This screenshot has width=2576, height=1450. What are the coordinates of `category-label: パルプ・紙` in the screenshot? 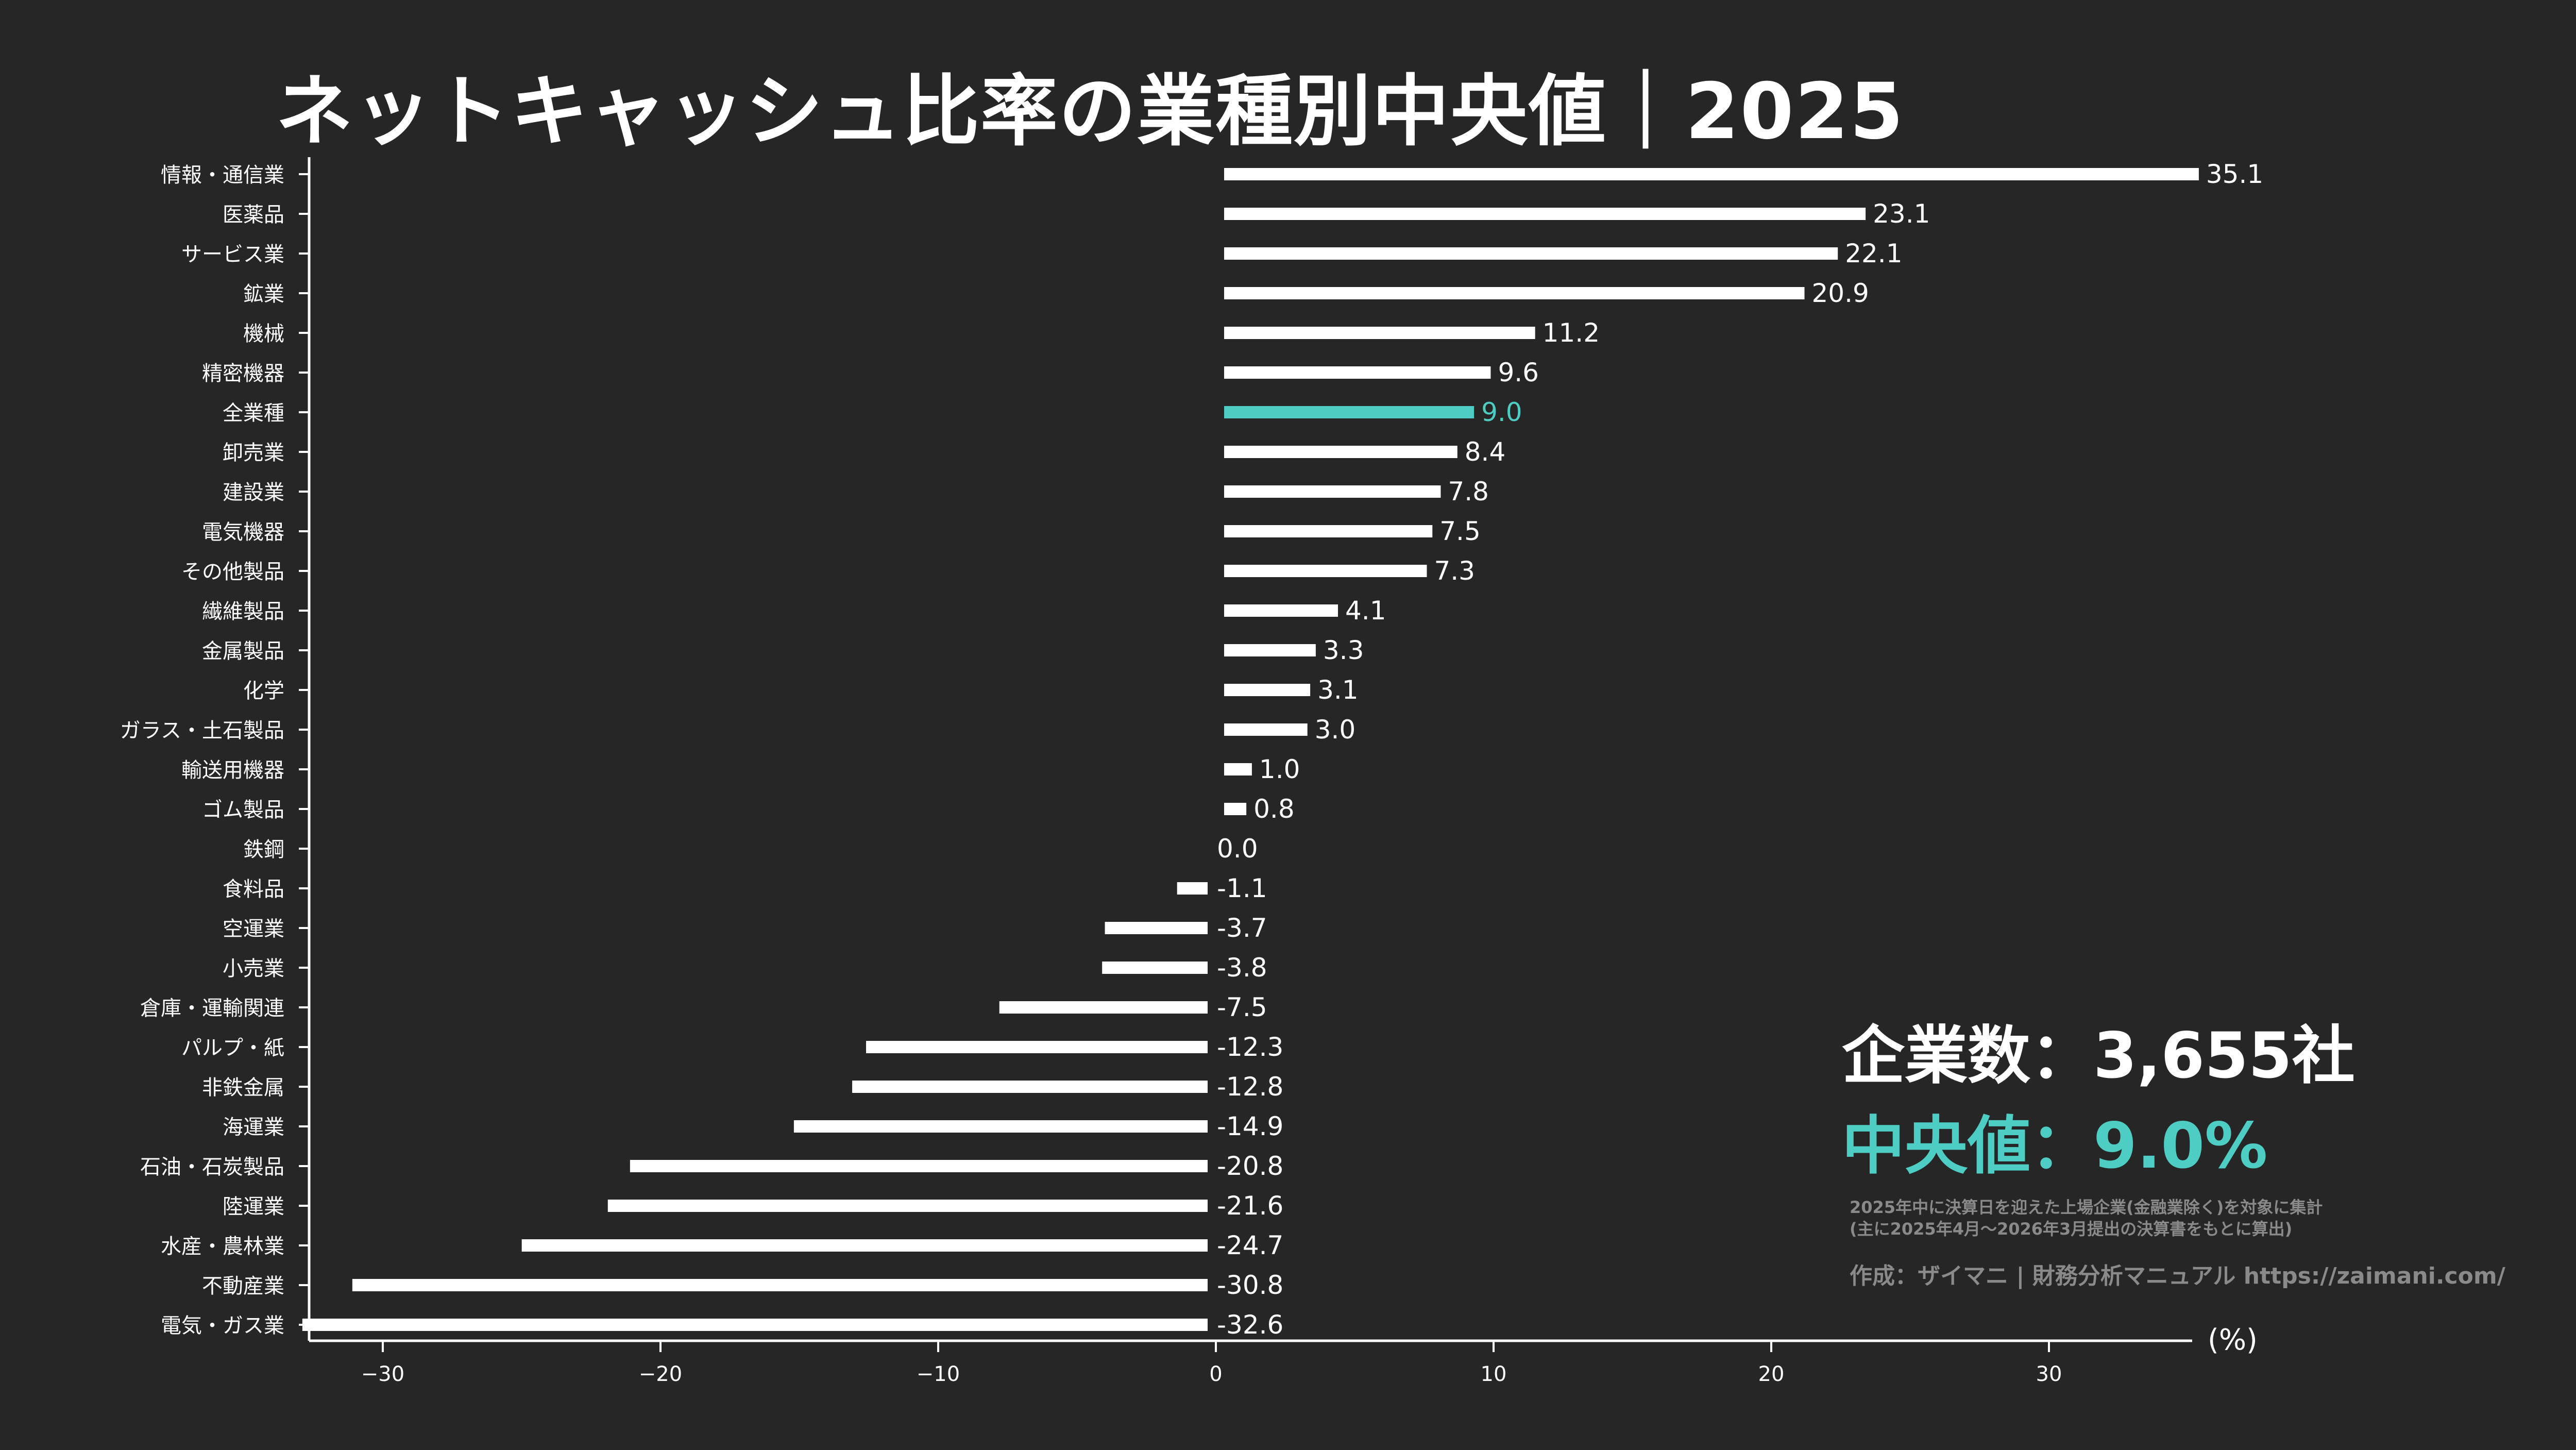 It's located at (232, 1048).